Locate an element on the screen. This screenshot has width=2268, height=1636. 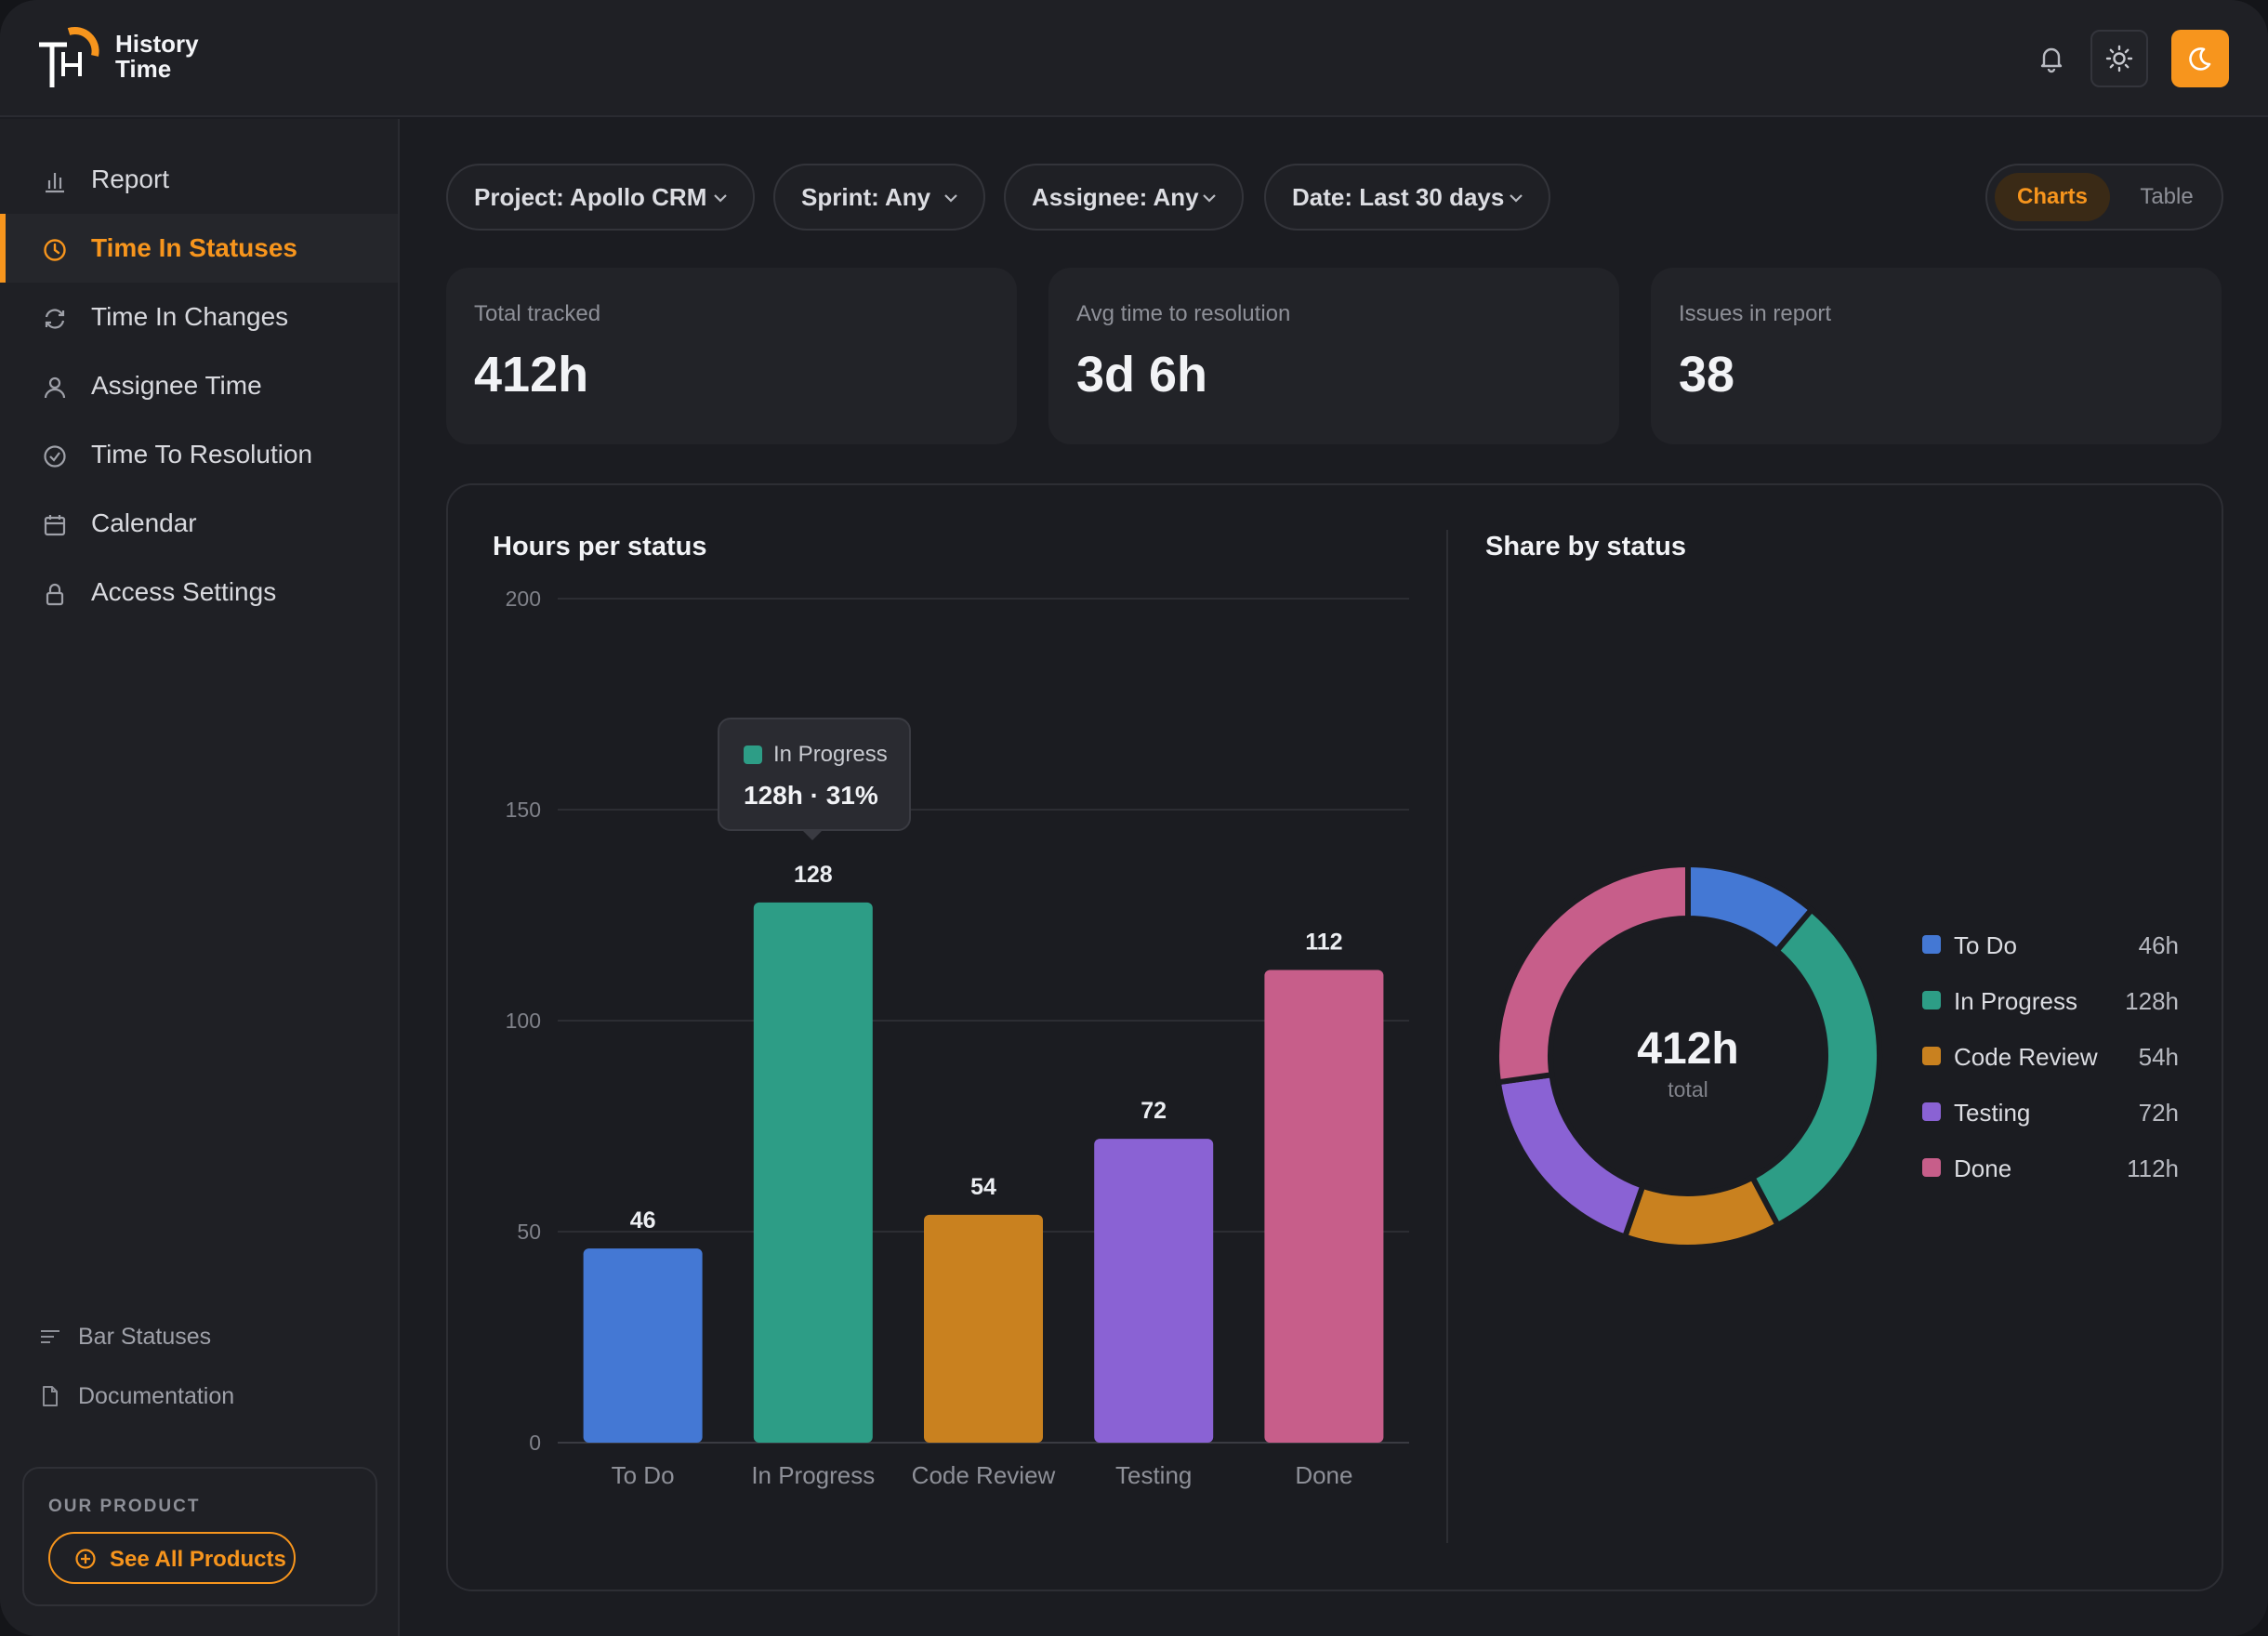
x-tick-label: Done is located at coordinates (1323, 1475).